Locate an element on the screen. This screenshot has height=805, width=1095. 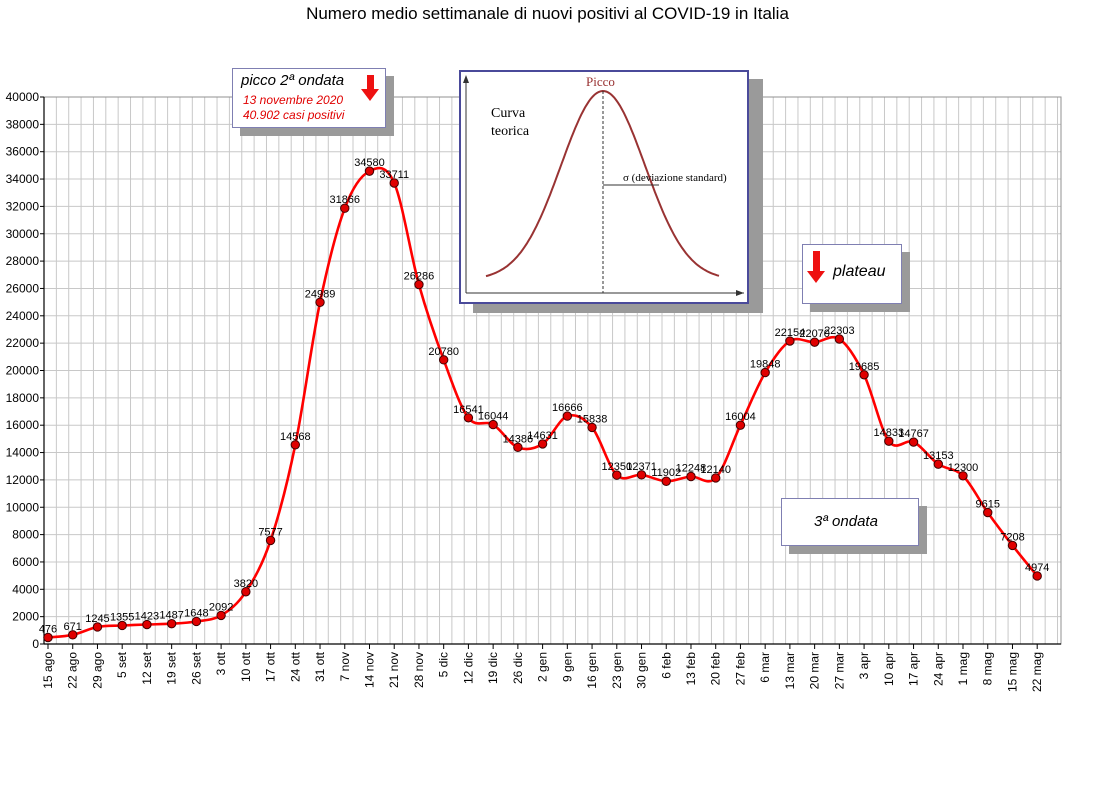
inset-curve-label: Curva is located at coordinates (508, 113).